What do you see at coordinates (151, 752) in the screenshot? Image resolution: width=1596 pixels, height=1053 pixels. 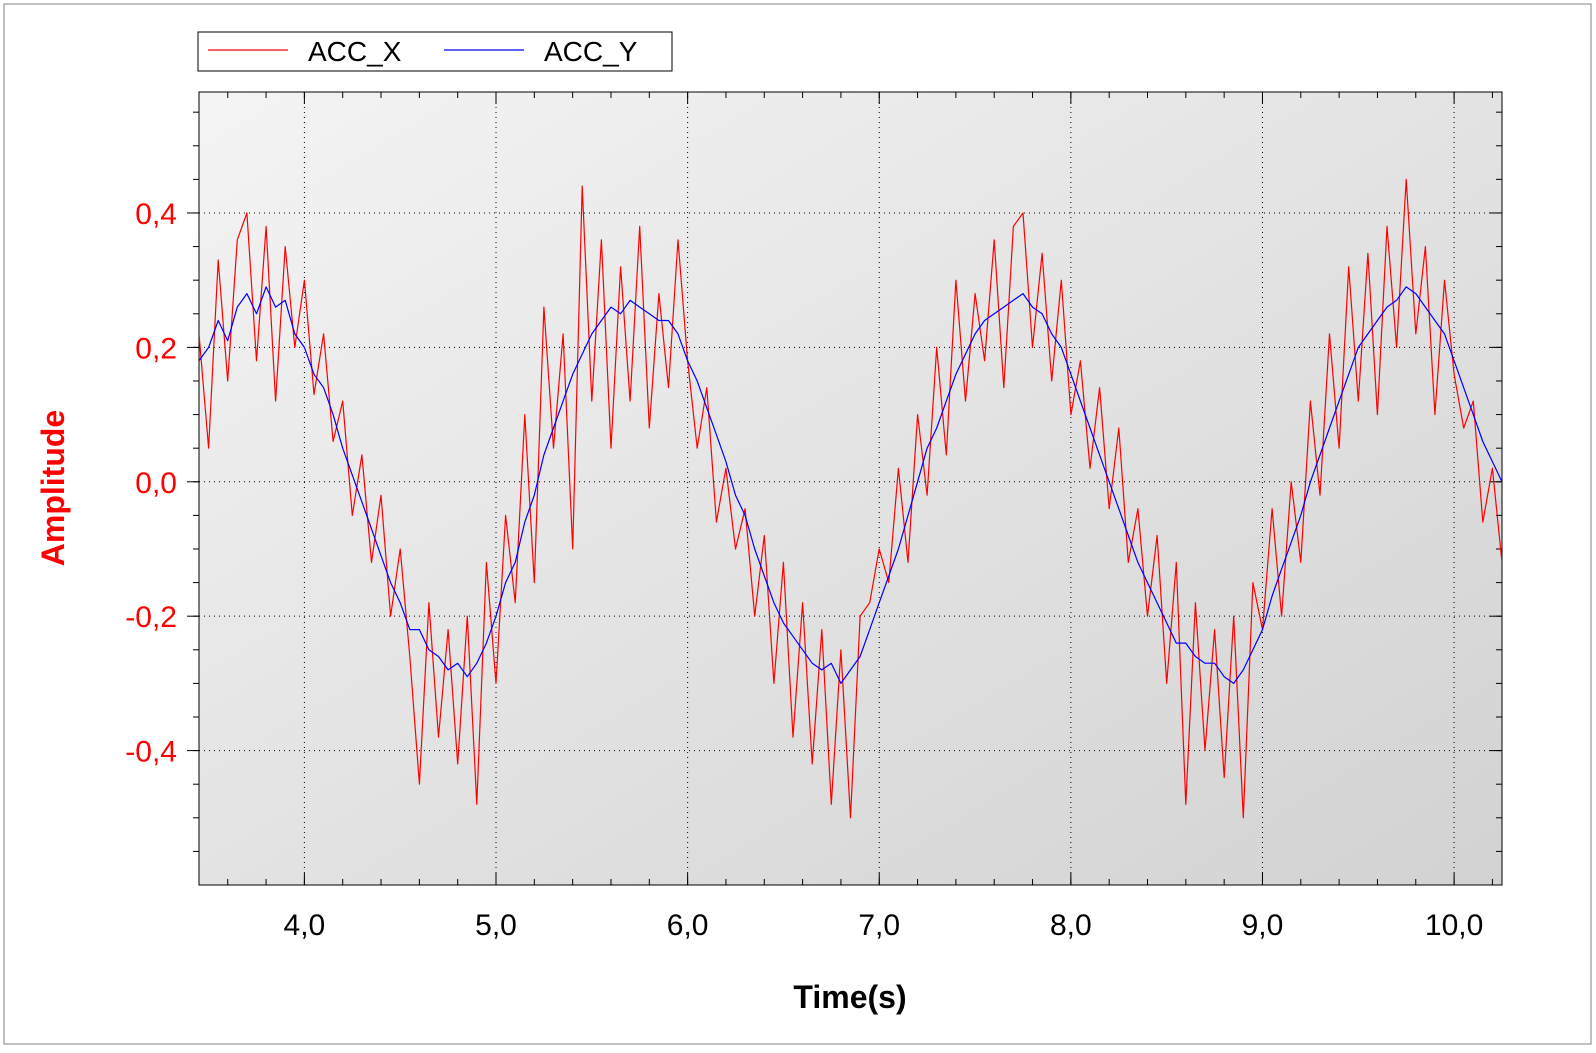 I see `y-tick-label: -0,4` at bounding box center [151, 752].